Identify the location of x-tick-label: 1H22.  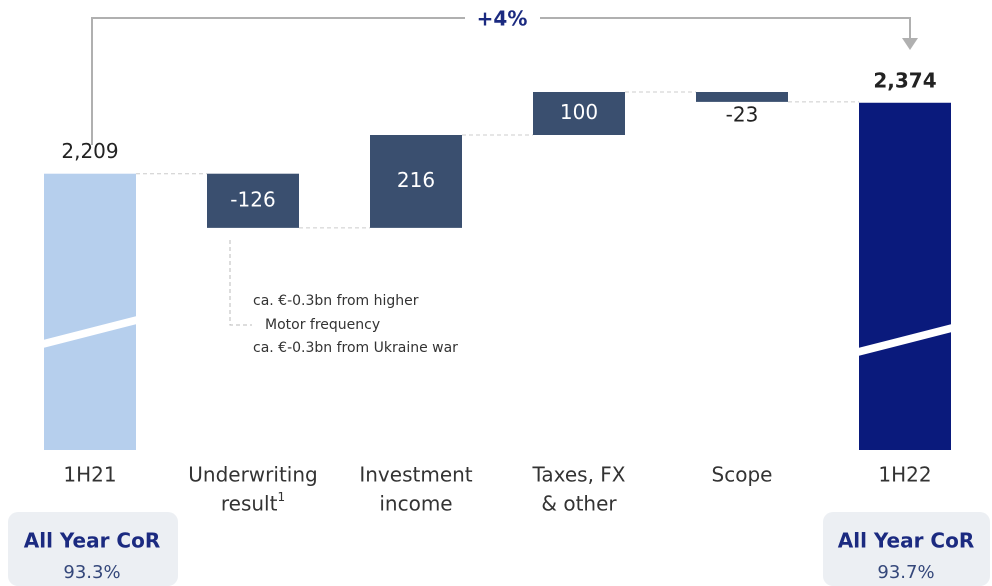
(904, 475).